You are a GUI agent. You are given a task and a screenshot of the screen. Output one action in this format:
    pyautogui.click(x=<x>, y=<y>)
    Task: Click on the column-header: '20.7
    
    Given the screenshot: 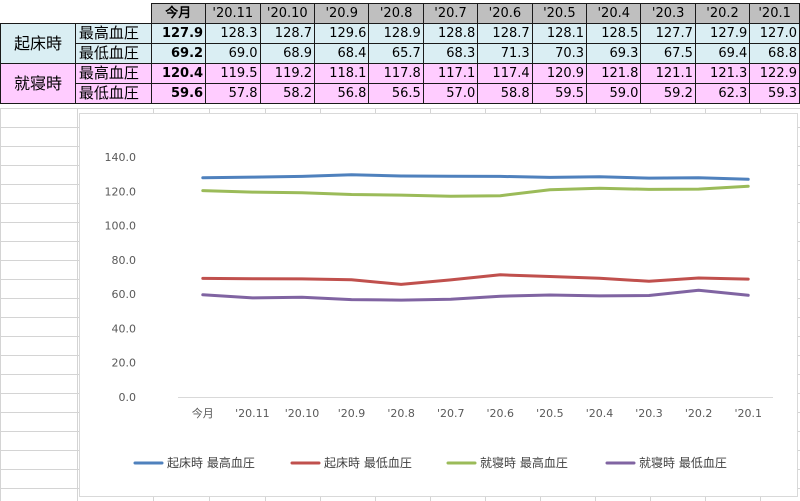 What is the action you would take?
    pyautogui.click(x=450, y=13)
    